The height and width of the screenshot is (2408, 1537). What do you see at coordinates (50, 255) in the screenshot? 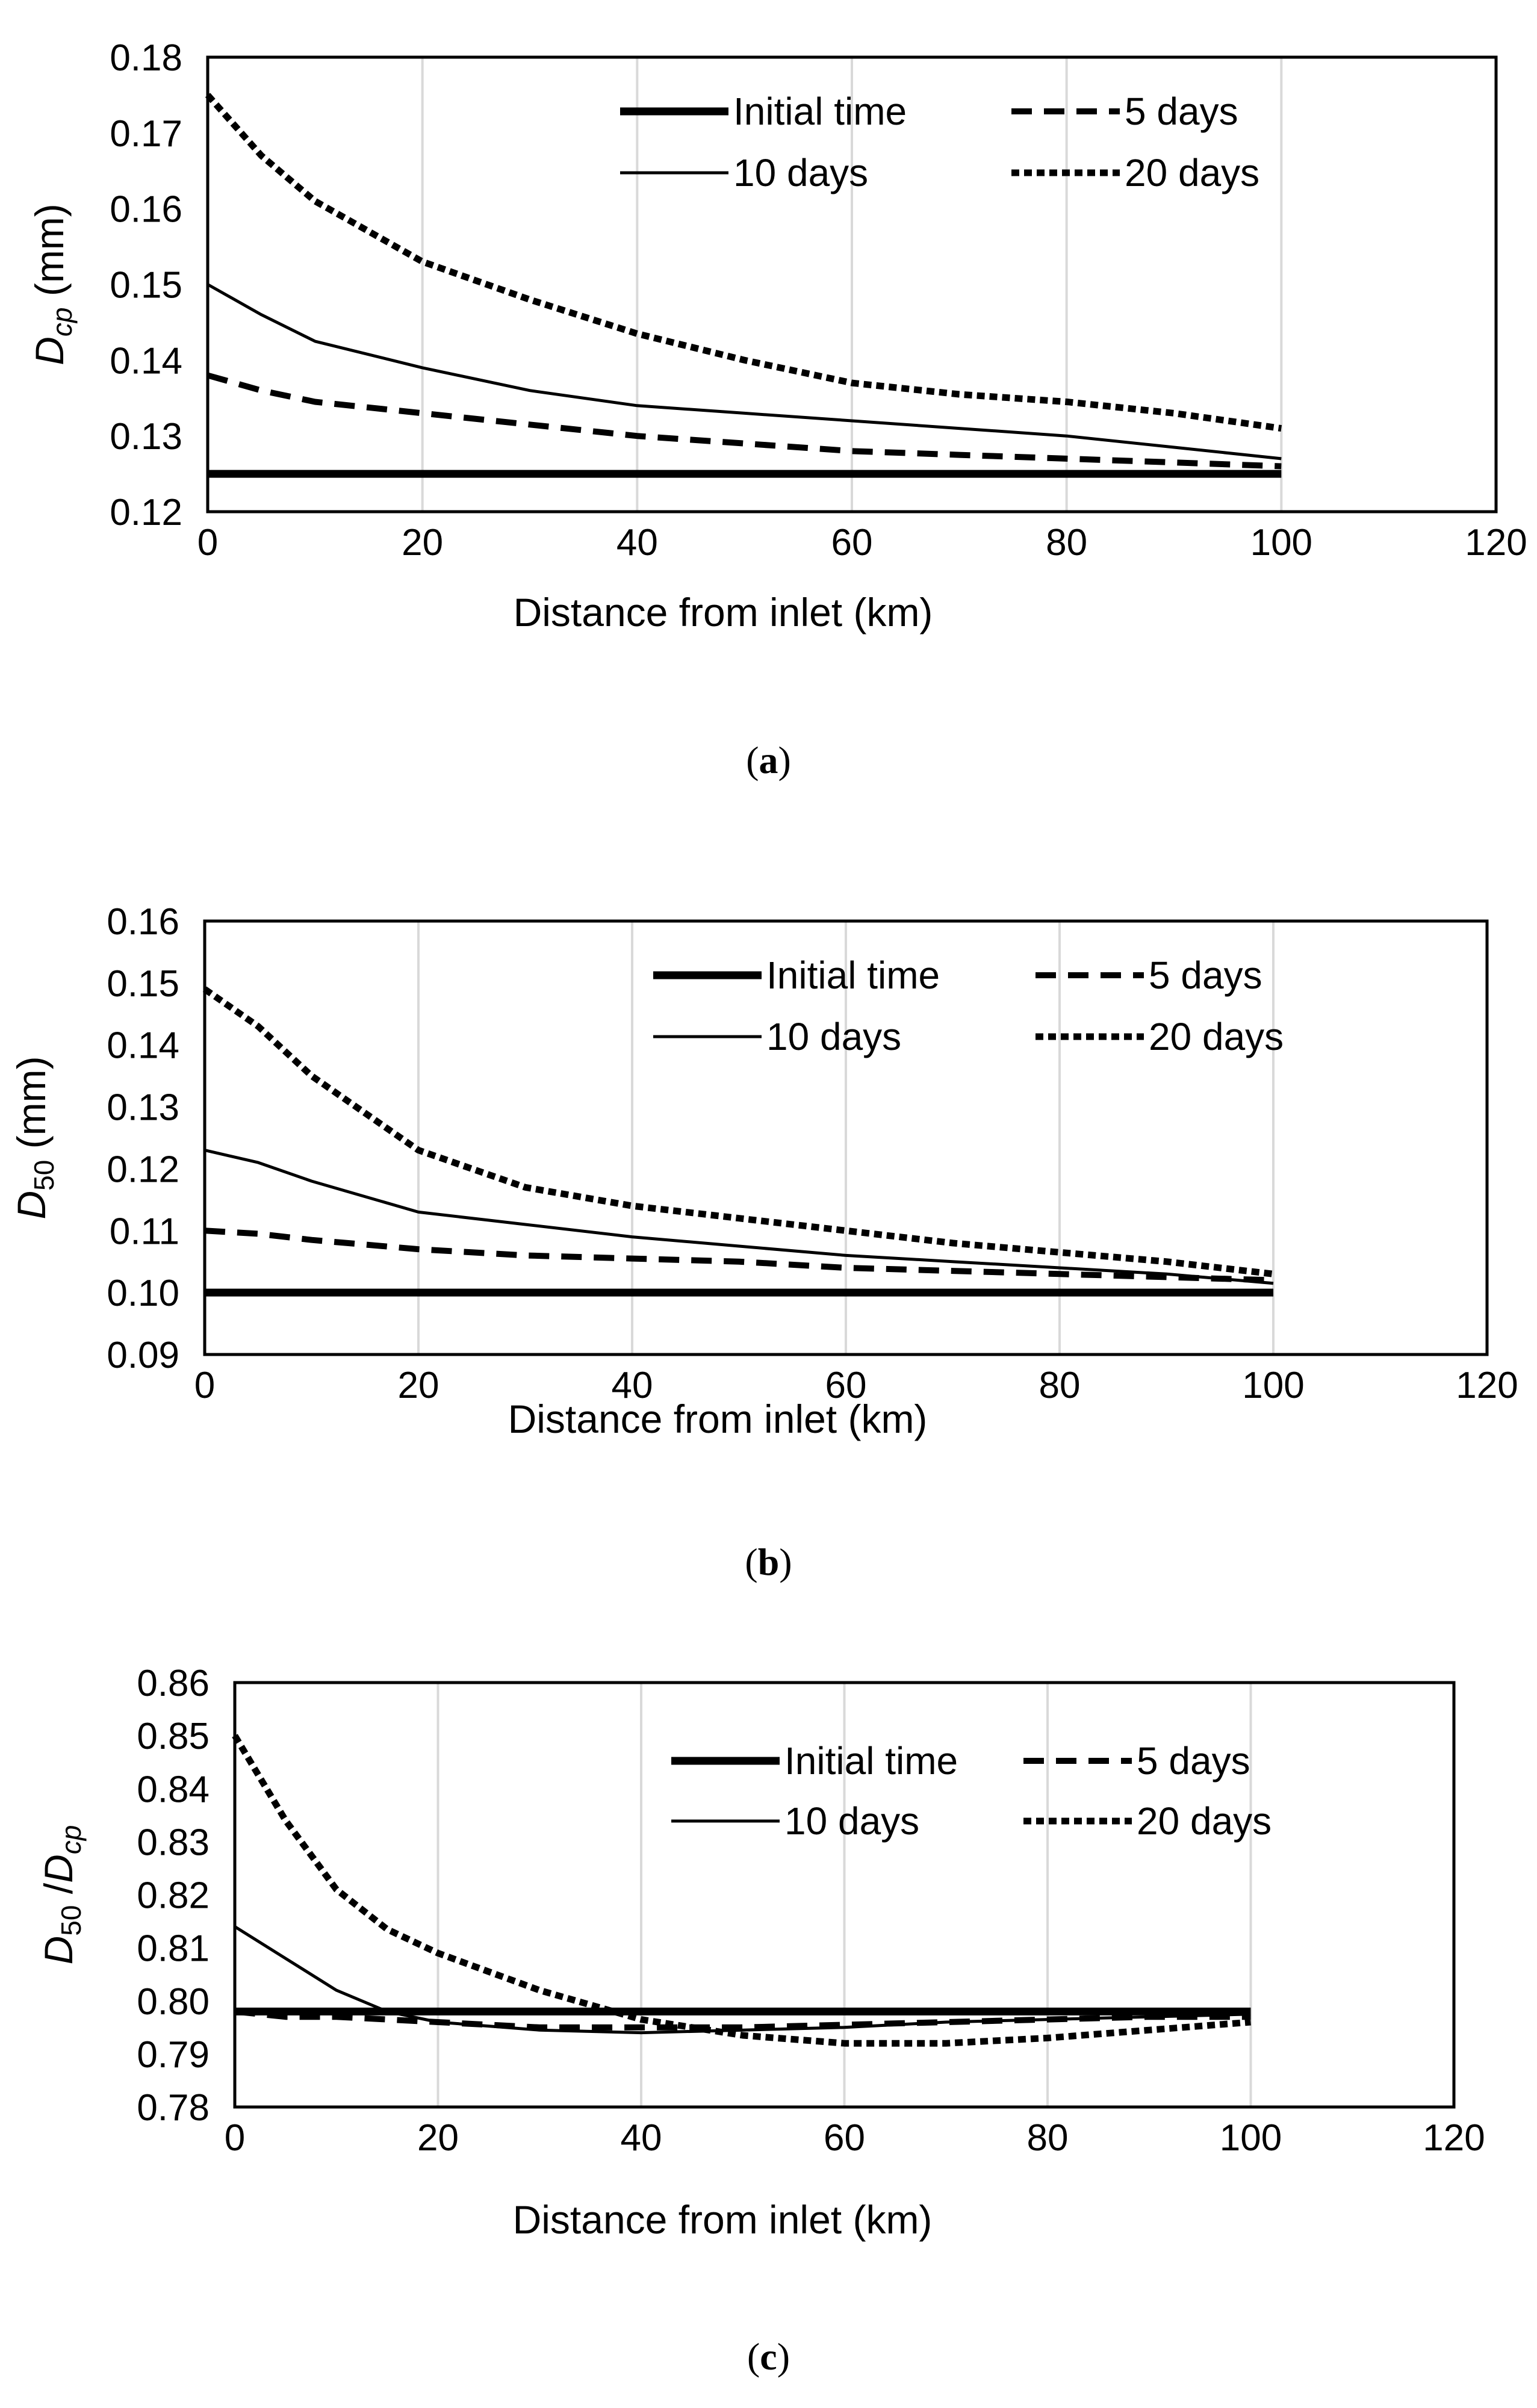
I see `y-axis-title-a-units: (mm)` at bounding box center [50, 255].